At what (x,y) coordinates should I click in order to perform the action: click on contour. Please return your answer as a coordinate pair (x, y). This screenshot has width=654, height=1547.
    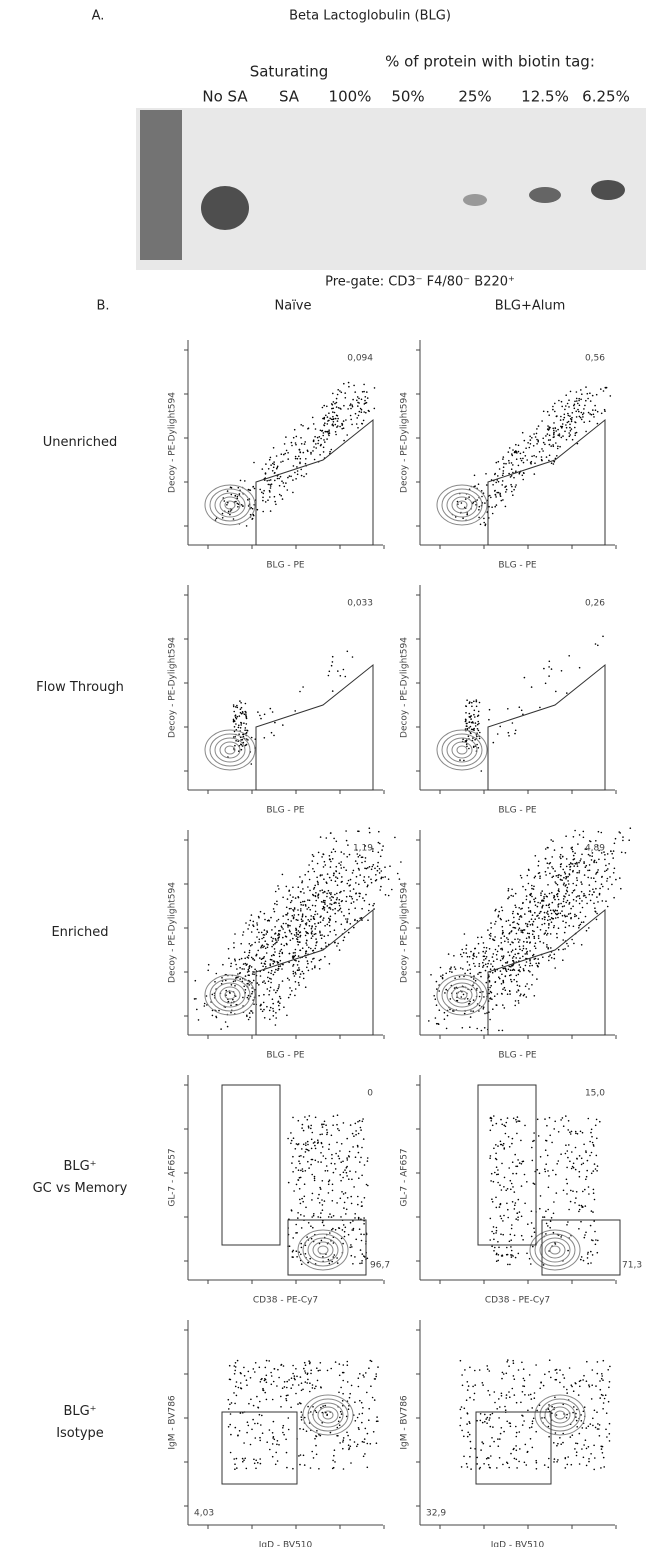
    Looking at the image, I should click on (328, 1415).